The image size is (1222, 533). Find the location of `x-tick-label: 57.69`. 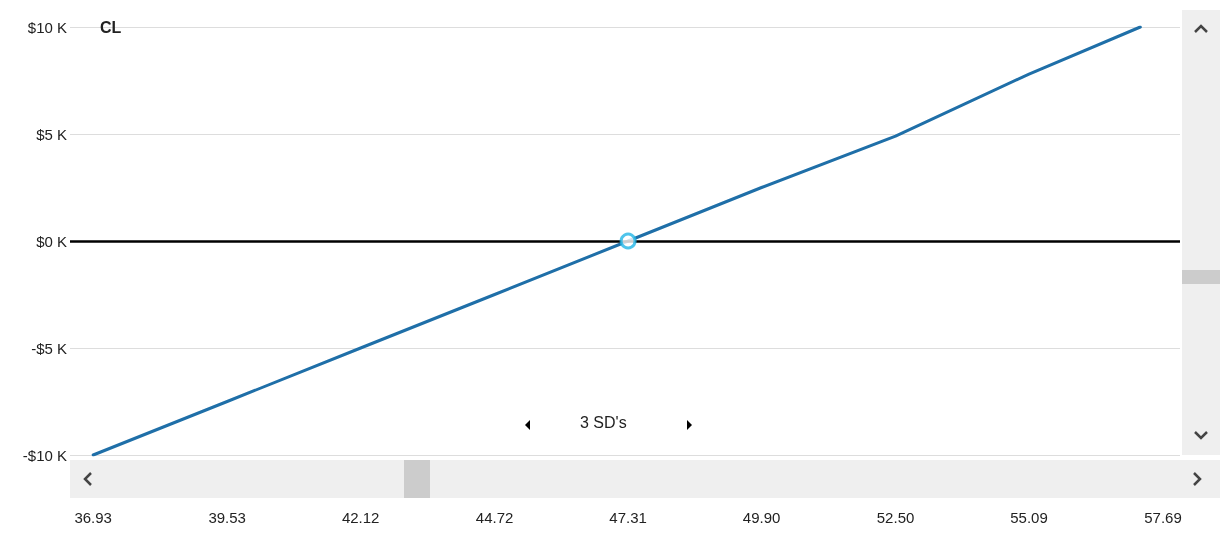

x-tick-label: 57.69 is located at coordinates (1163, 517).